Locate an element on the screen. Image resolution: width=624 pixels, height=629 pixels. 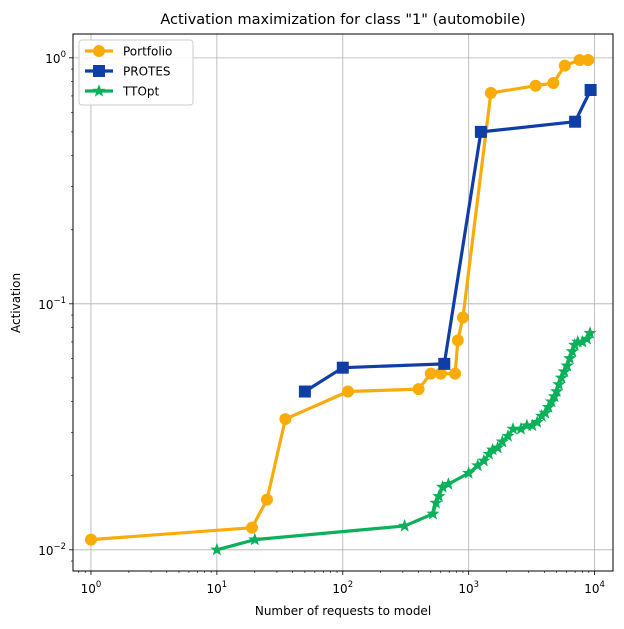
x-tick-label: 10¹ is located at coordinates (217, 588).